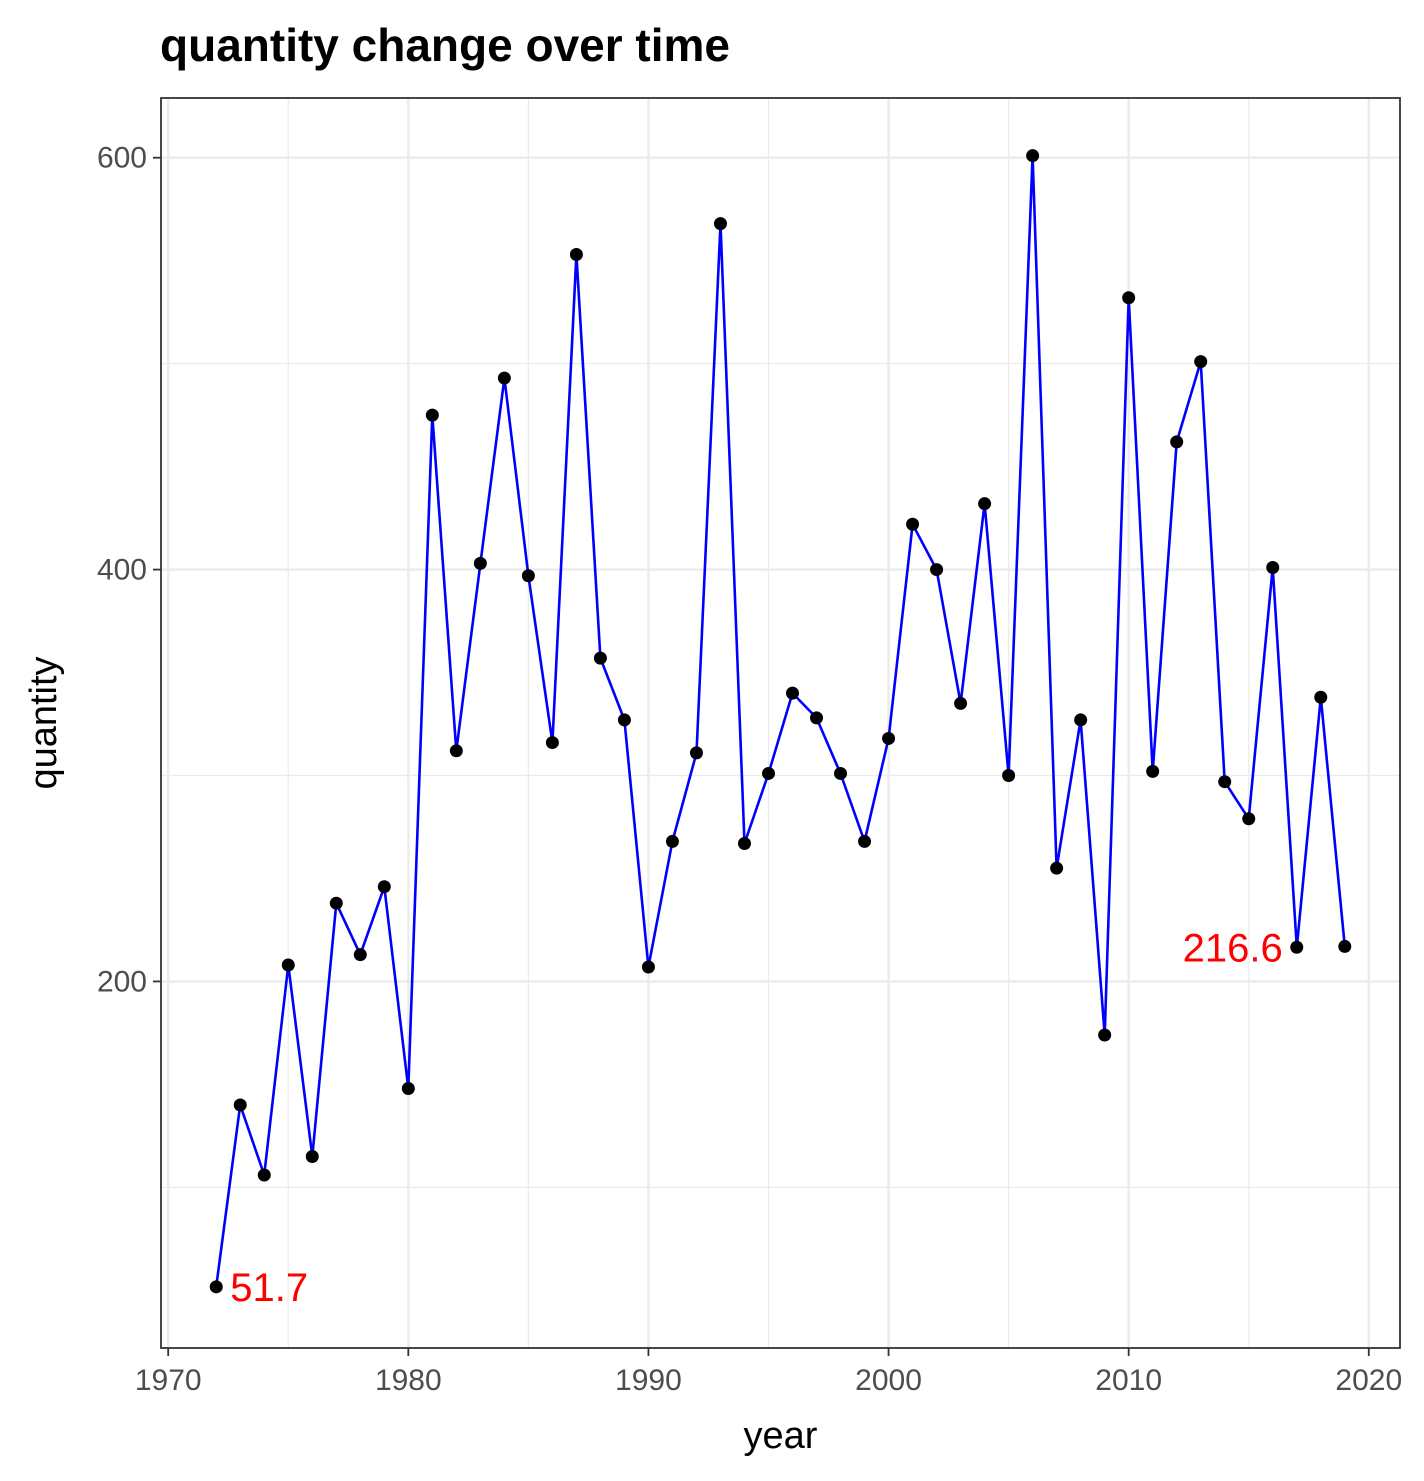 The width and height of the screenshot is (1424, 1481). What do you see at coordinates (1368, 1380) in the screenshot?
I see `x-tick-label: 2020` at bounding box center [1368, 1380].